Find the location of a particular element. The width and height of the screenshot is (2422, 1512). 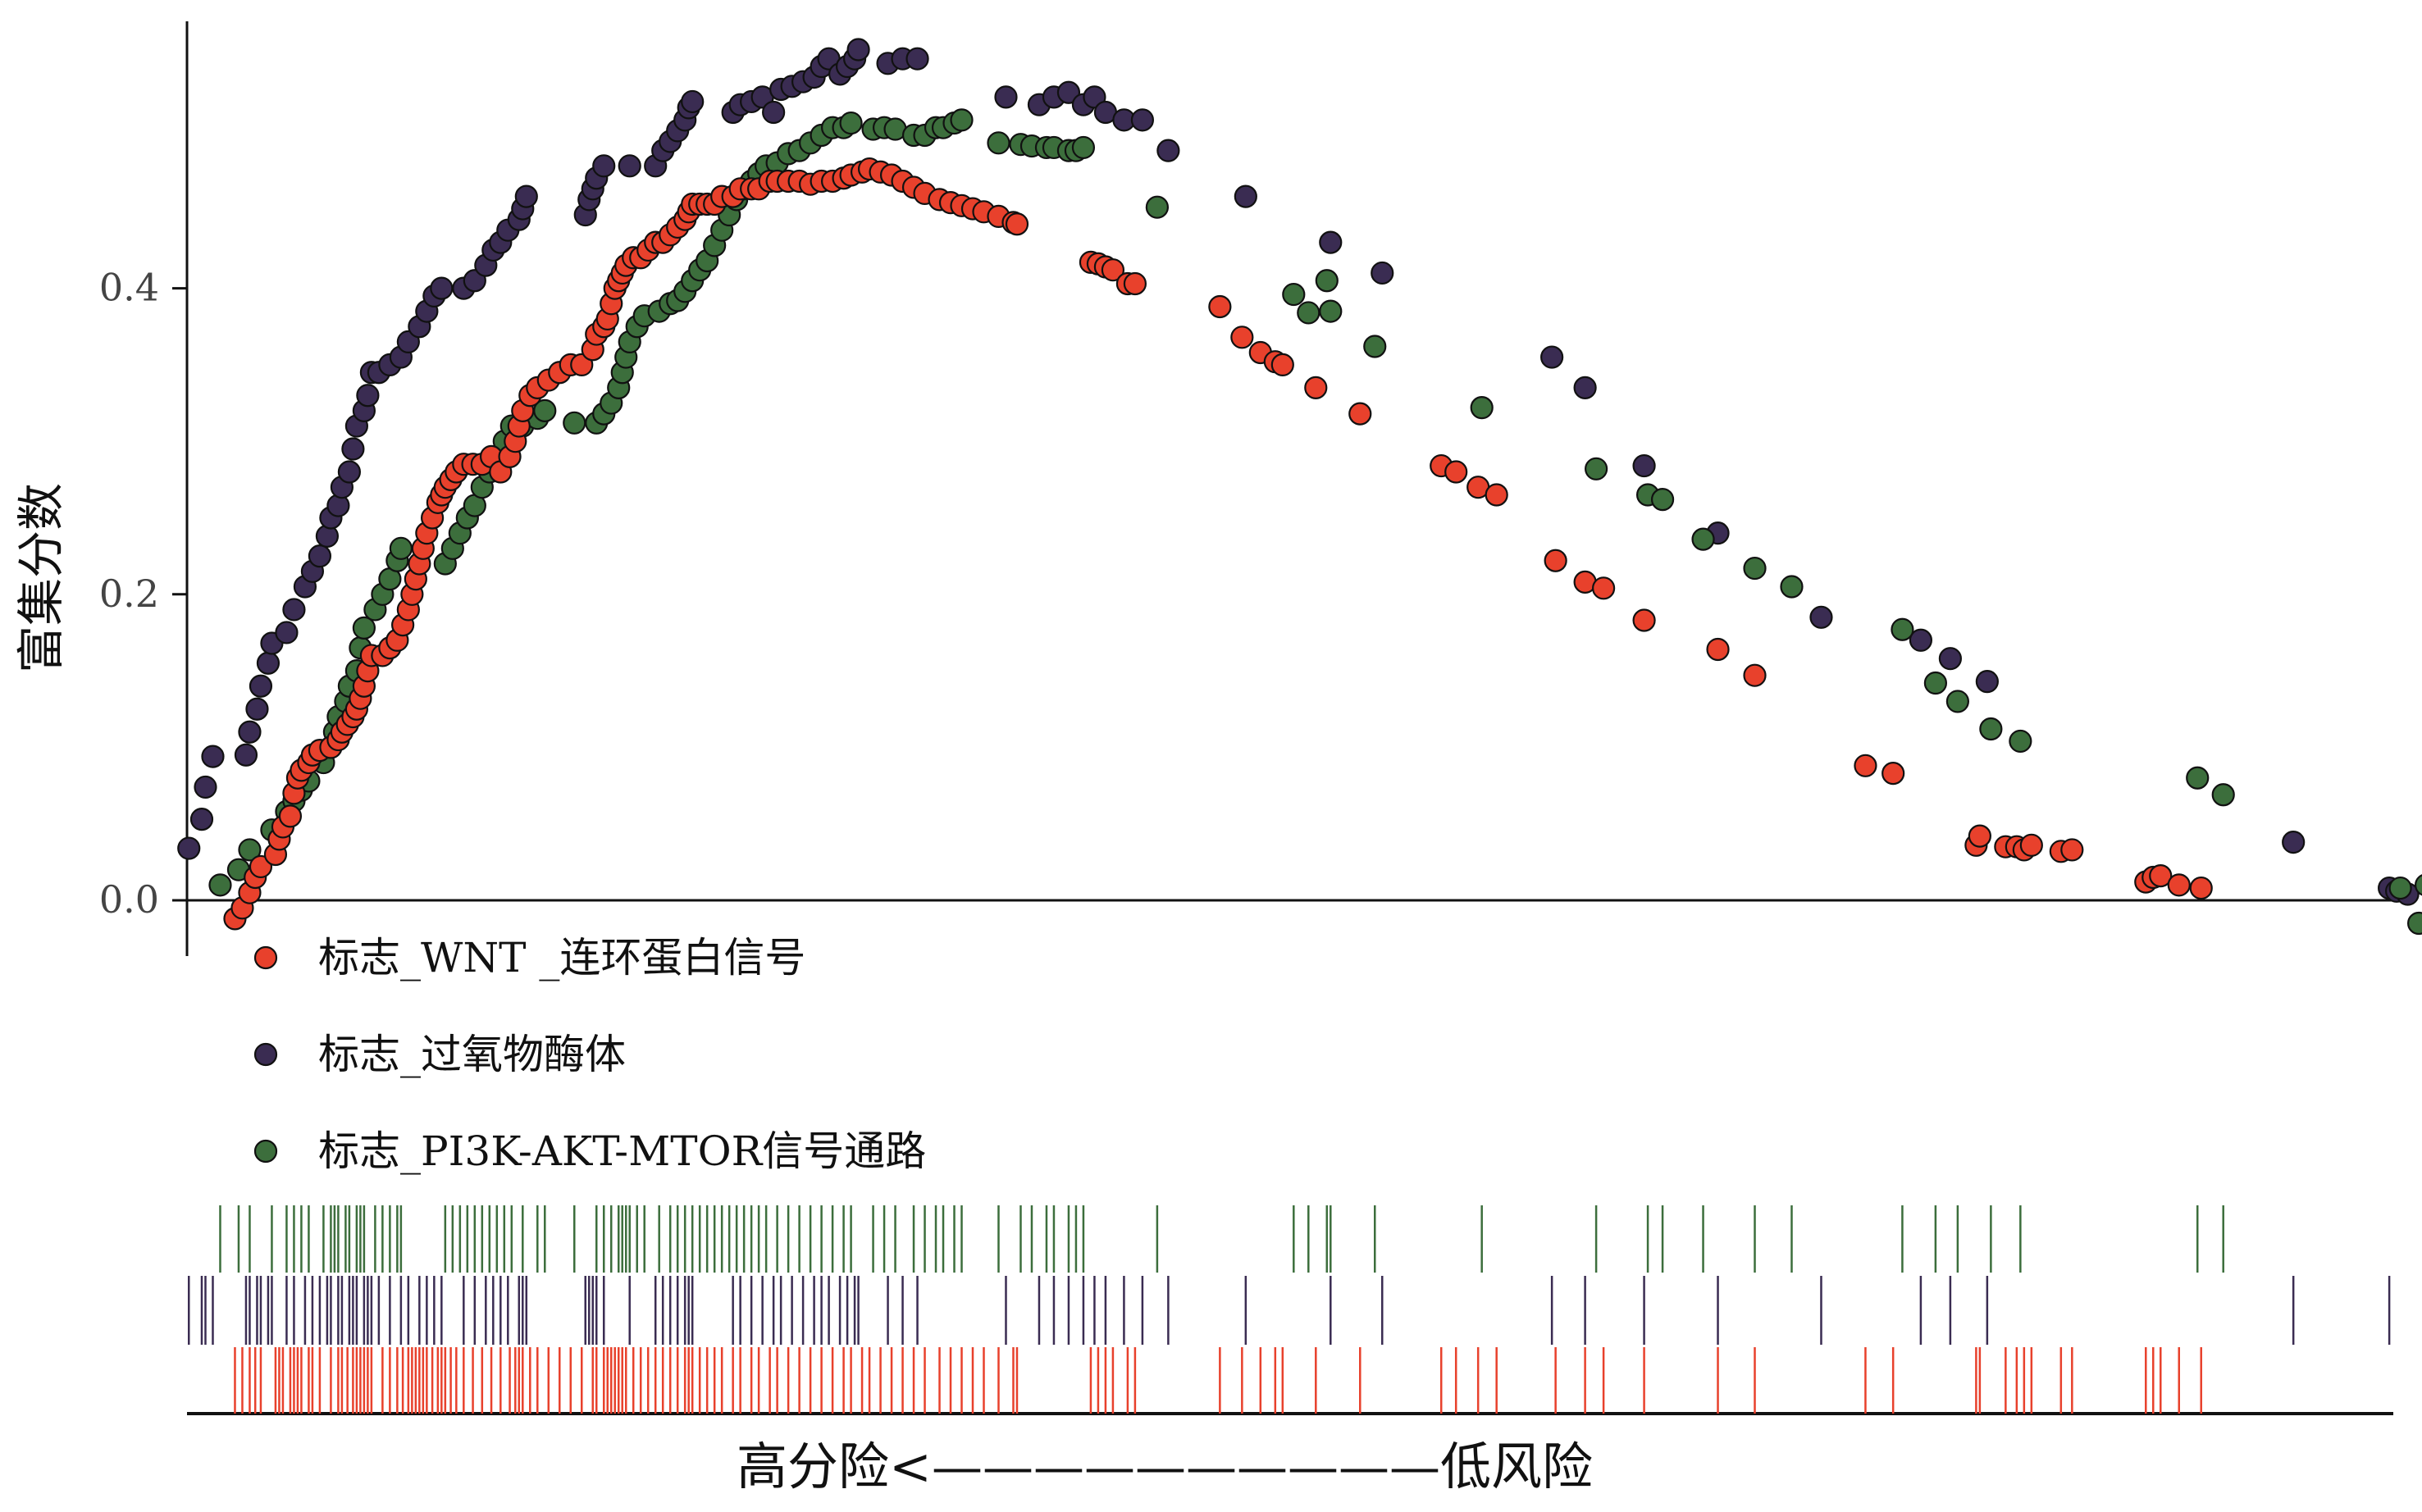

legend-item: 标志_过氧物酶体 is located at coordinates (439, 1054).